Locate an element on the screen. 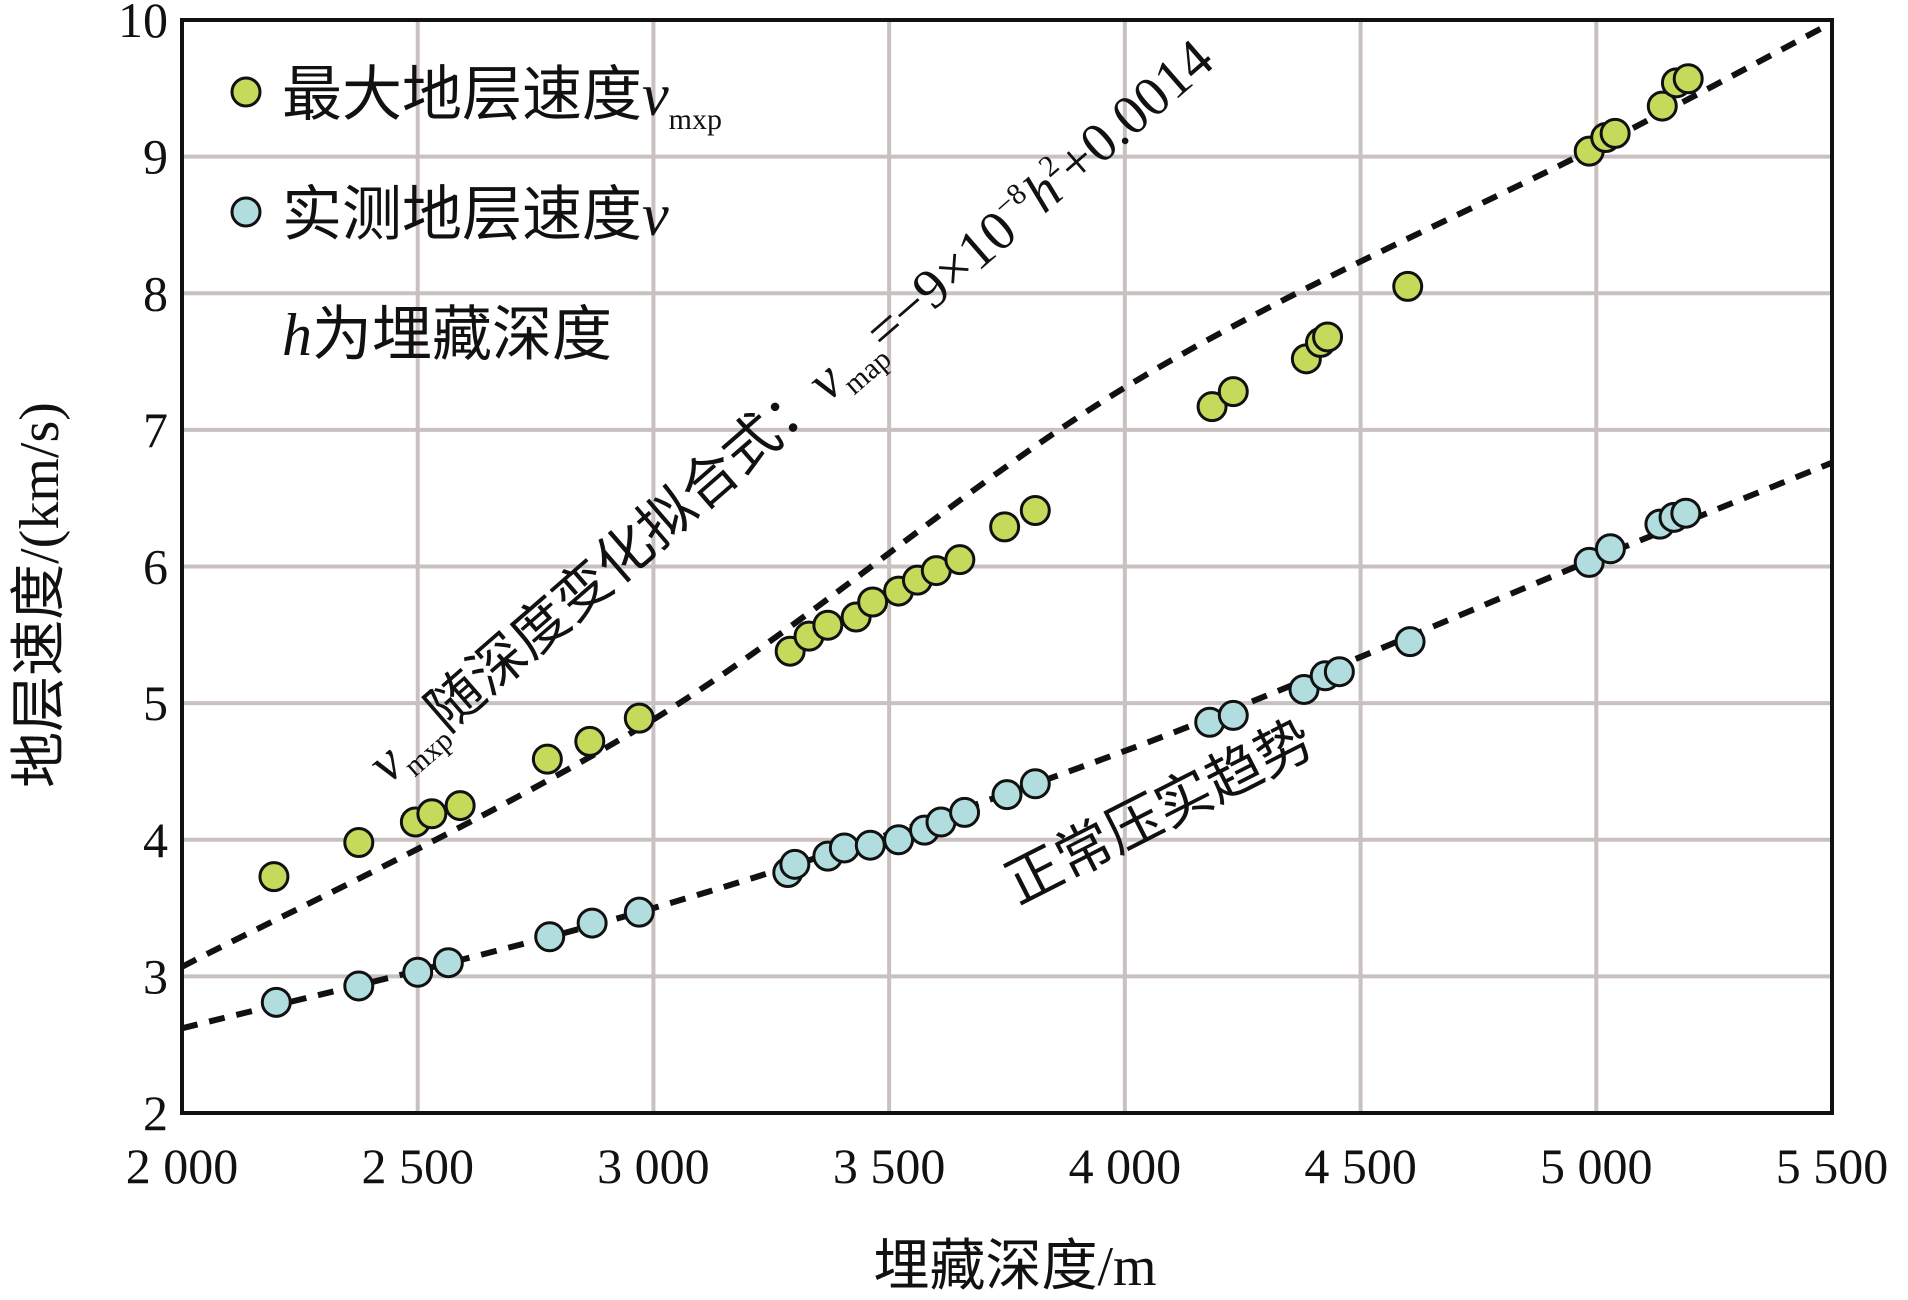 The image size is (1908, 1300). x-tick-label: 3 500 is located at coordinates (889, 1166).